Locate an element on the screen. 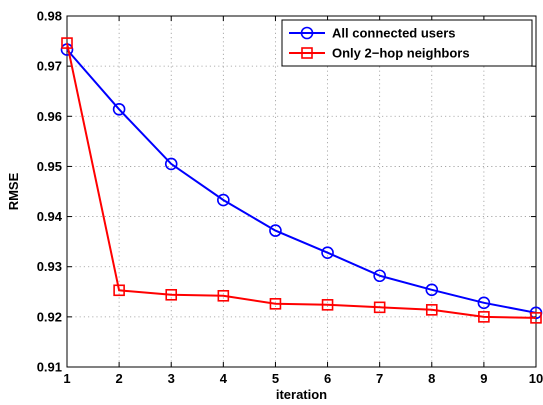 The width and height of the screenshot is (543, 405). x-tick-label: 10 is located at coordinates (536, 378).